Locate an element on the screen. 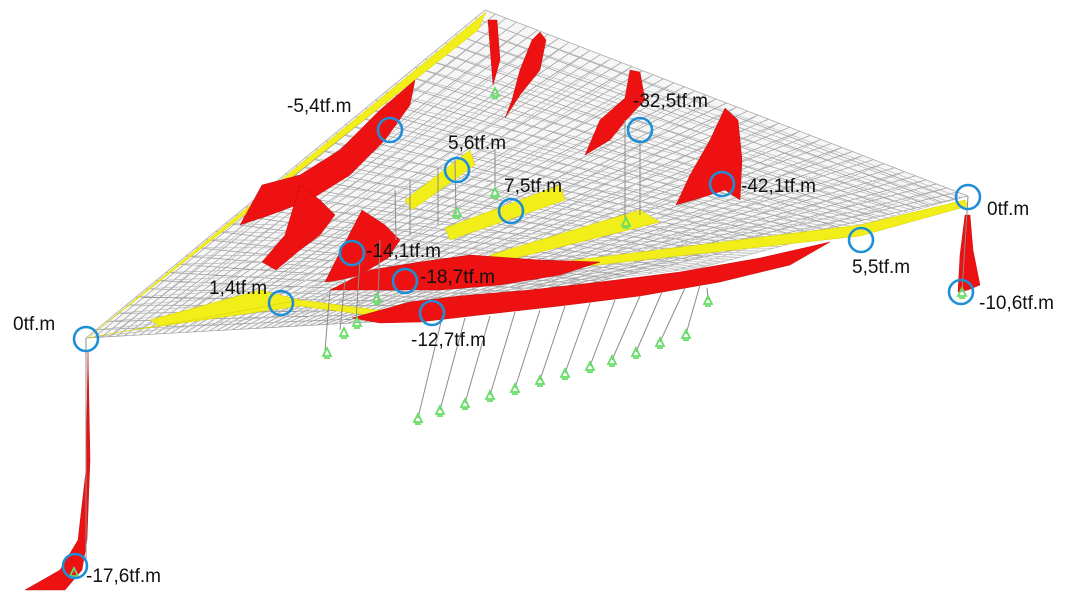 This screenshot has width=1084, height=596. moment-label-m10: 1,4tf.m is located at coordinates (238, 288).